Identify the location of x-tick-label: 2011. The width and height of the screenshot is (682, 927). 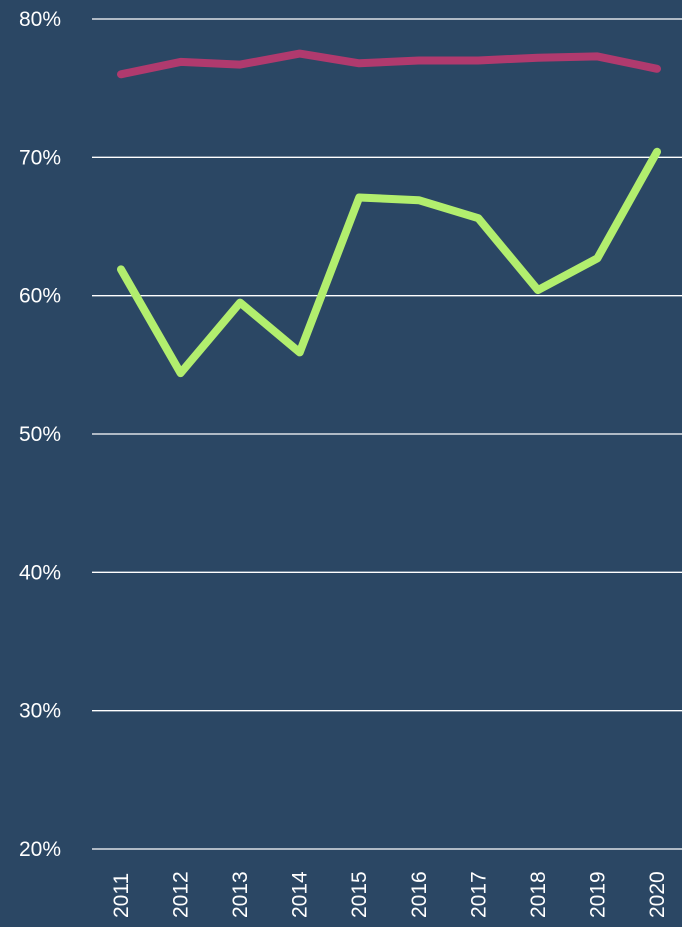
(121, 895).